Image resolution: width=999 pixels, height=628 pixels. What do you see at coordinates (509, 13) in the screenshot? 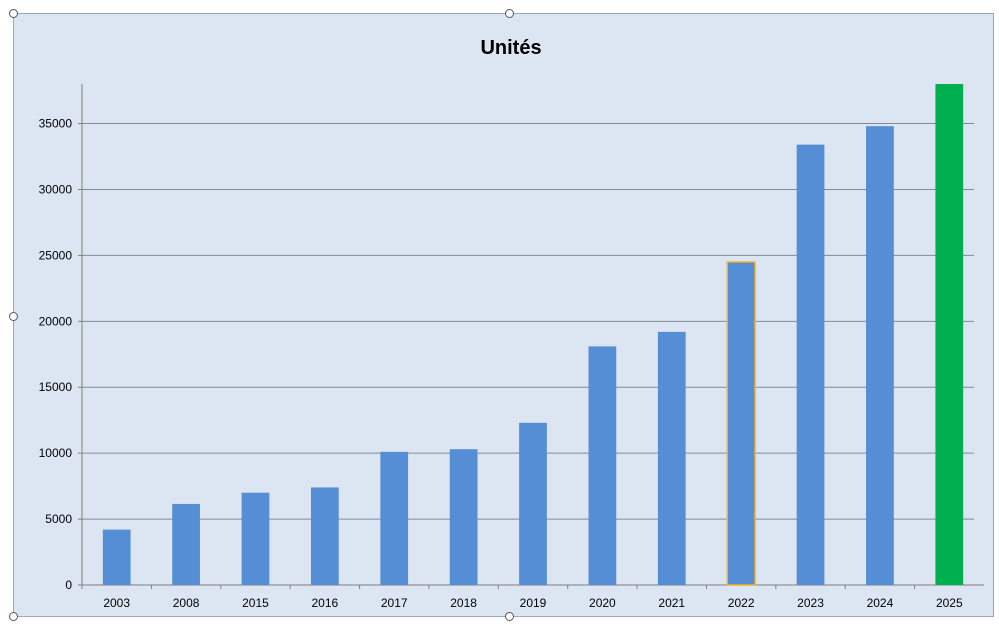
I see `resize-handle-top-center` at bounding box center [509, 13].